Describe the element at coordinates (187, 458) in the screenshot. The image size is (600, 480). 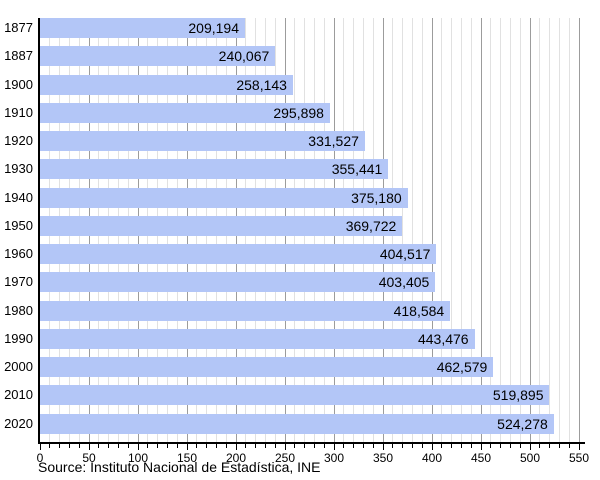
I see `x-axis-tick-label: 150` at that location.